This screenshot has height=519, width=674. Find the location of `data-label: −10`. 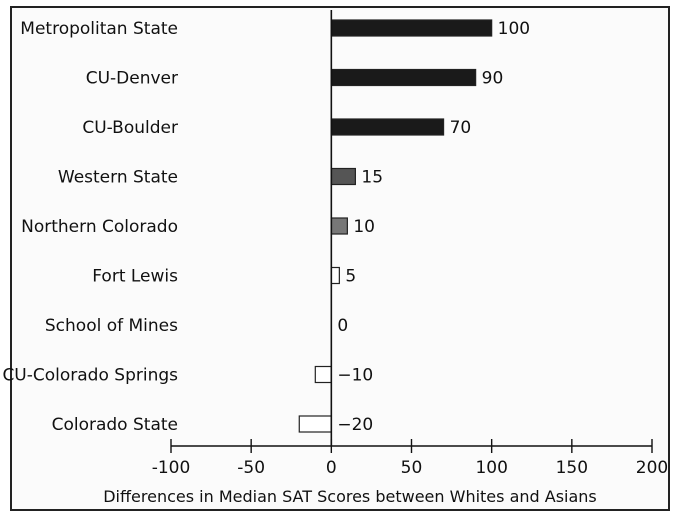

data-label: −10 is located at coordinates (355, 376).